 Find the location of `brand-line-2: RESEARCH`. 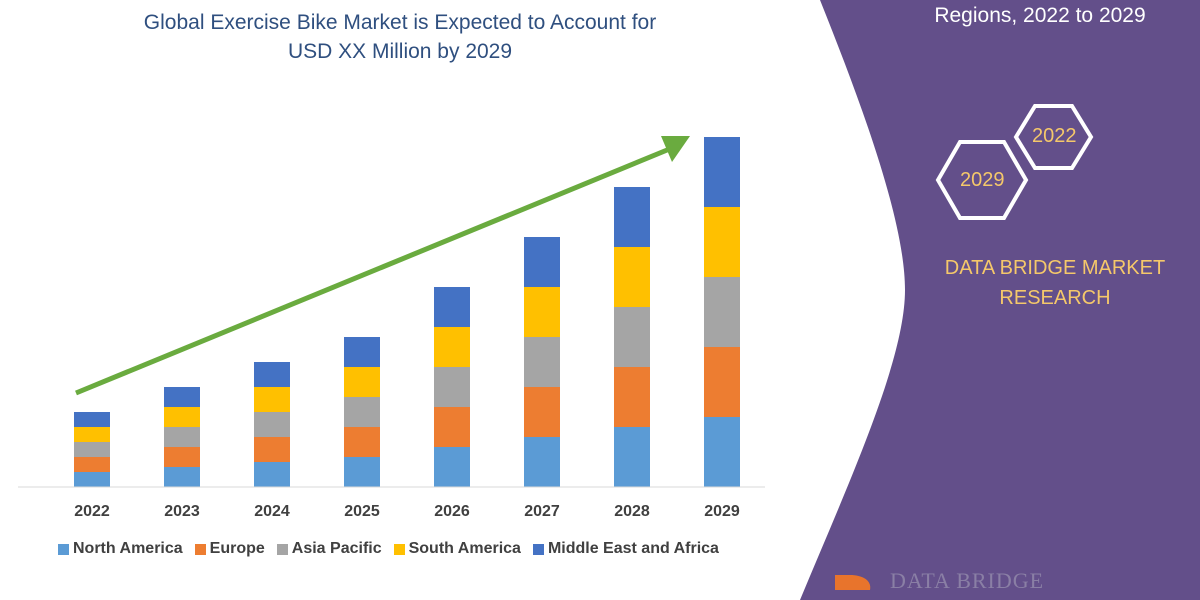

brand-line-2: RESEARCH is located at coordinates (1055, 298).